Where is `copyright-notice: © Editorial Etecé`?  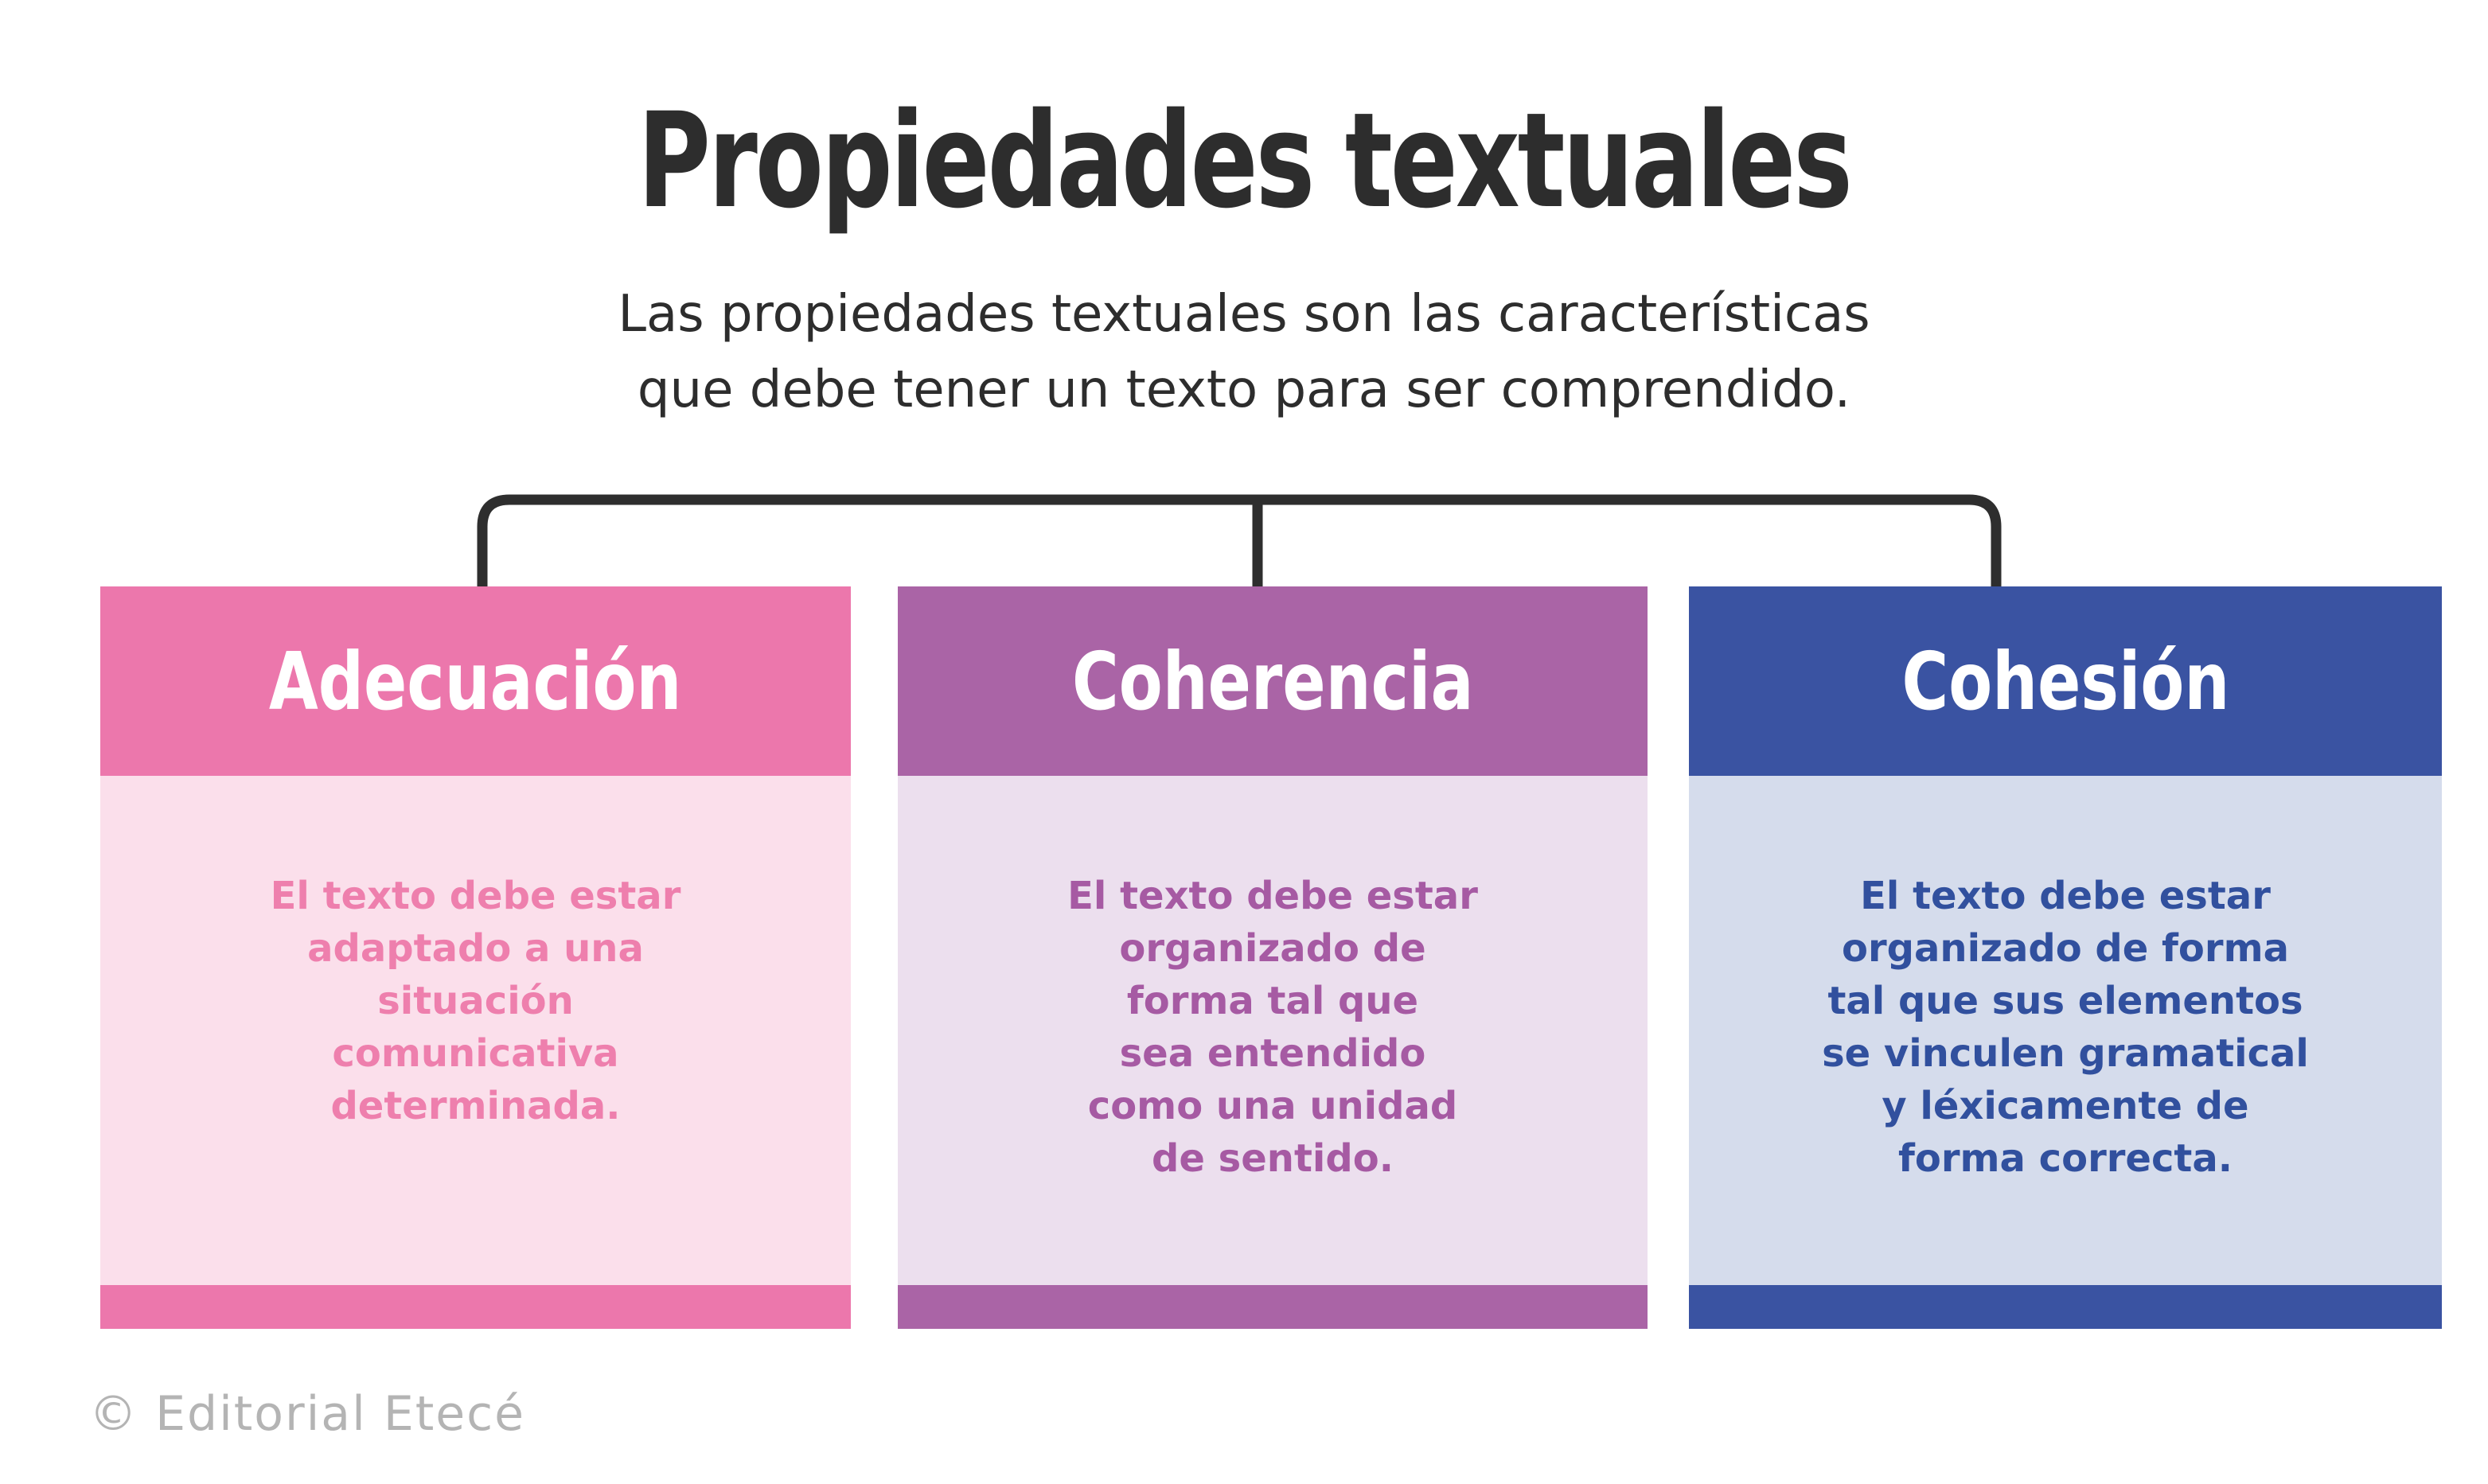
copyright-notice: © Editorial Etecé is located at coordinates (307, 1414).